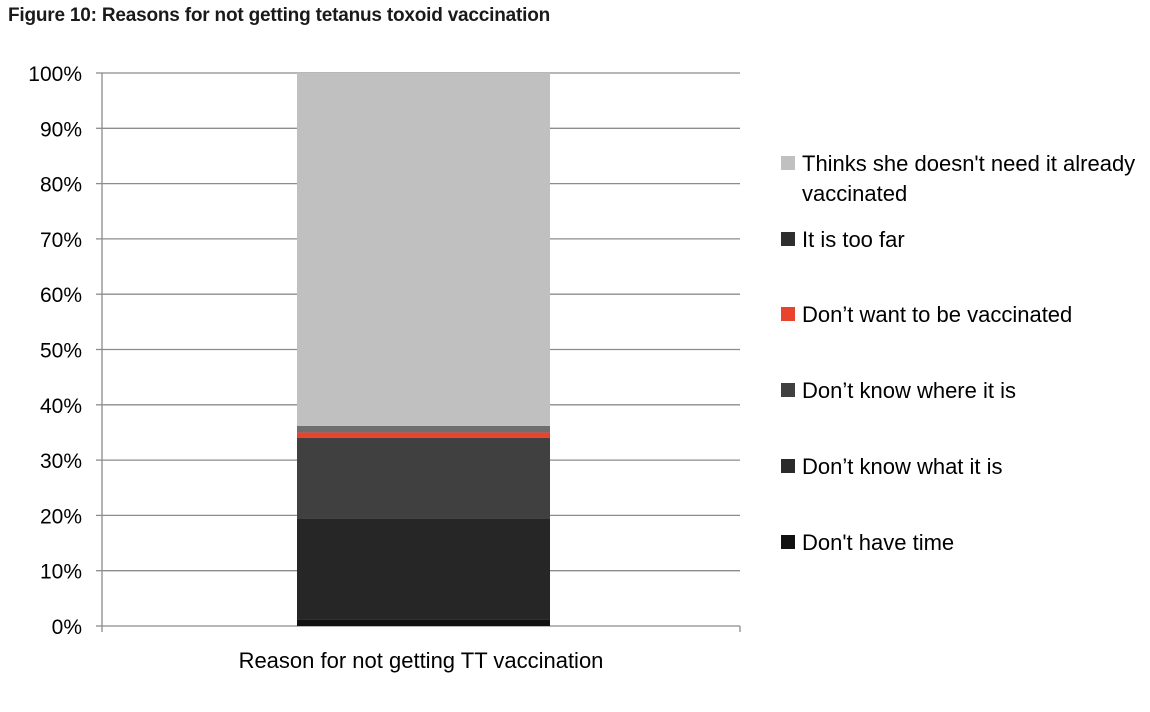 This screenshot has height=712, width=1150. What do you see at coordinates (55, 74) in the screenshot?
I see `y-tick-label: 100%` at bounding box center [55, 74].